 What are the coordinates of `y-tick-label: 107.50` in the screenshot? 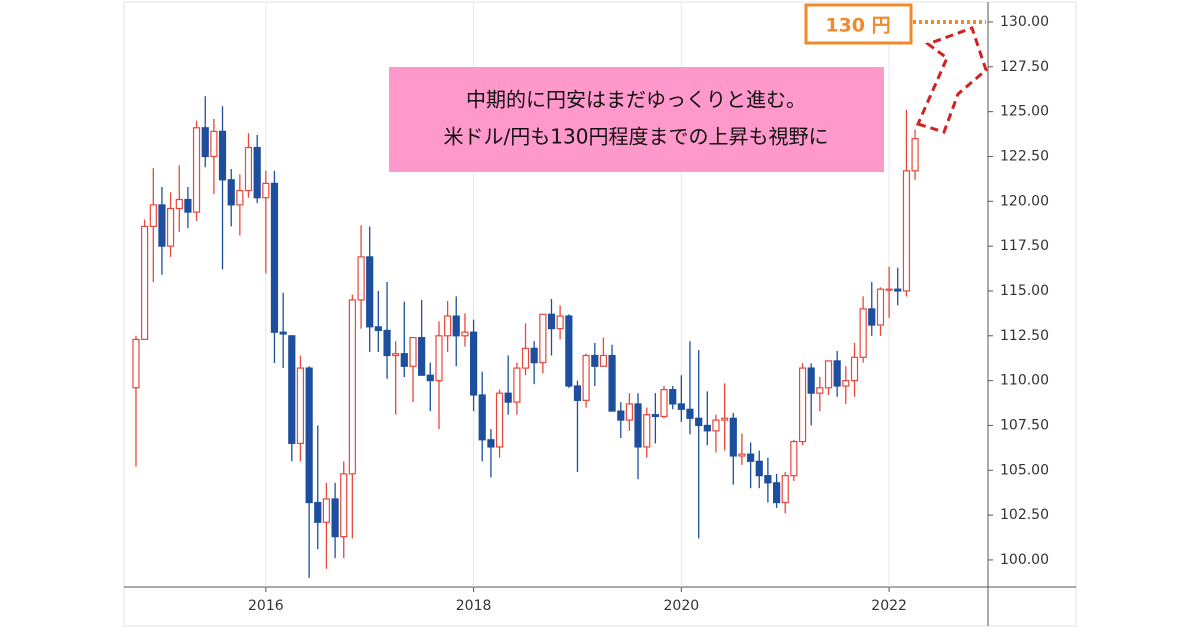 It's located at (1024, 425).